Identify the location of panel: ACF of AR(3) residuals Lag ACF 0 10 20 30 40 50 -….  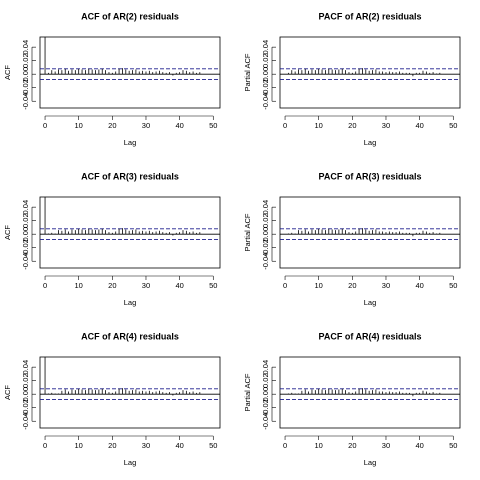
(112, 239).